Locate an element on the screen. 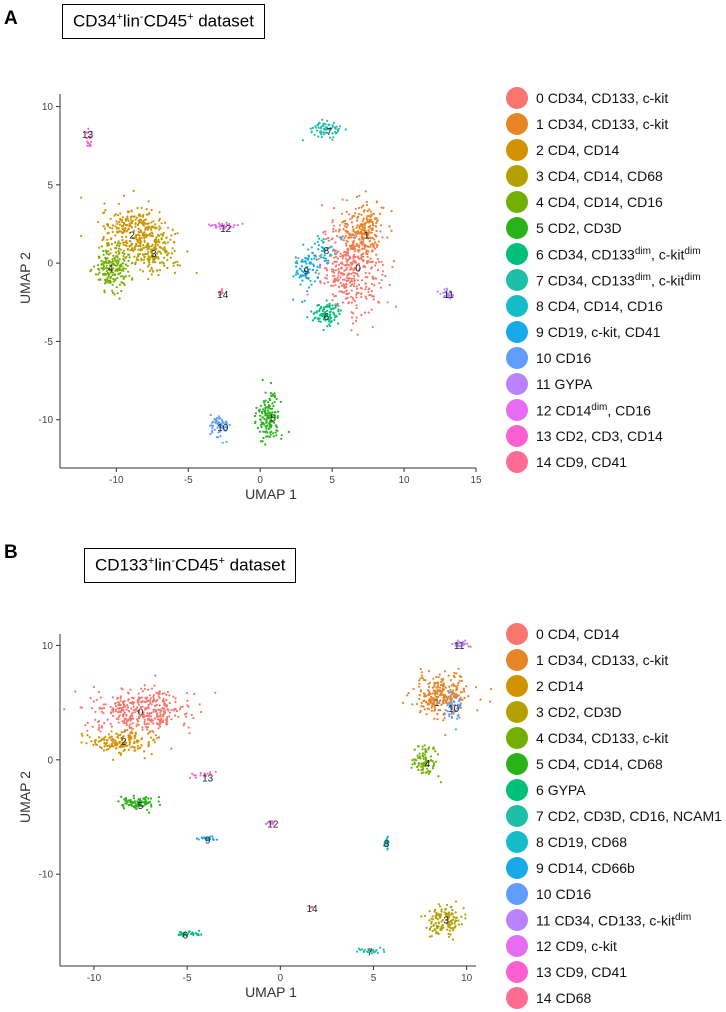  cluster-label-1: 1 is located at coordinates (367, 235).